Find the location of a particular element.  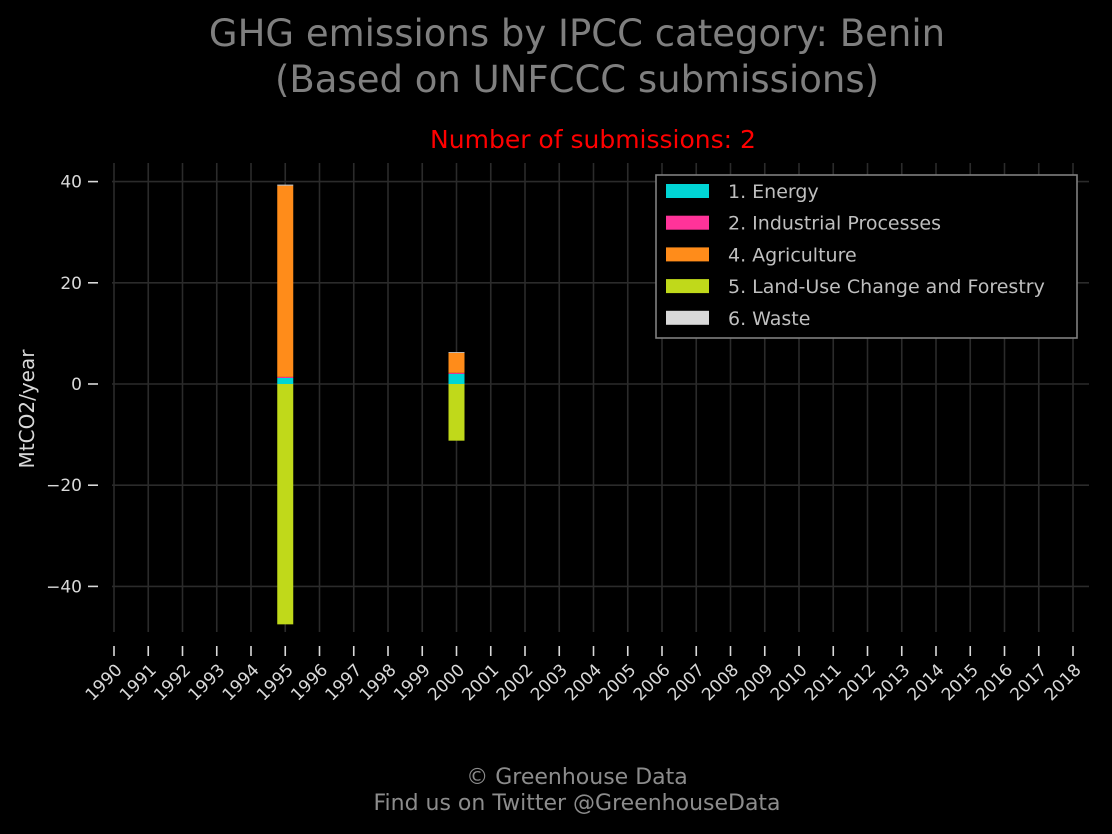

bars-layer is located at coordinates (371, 404).